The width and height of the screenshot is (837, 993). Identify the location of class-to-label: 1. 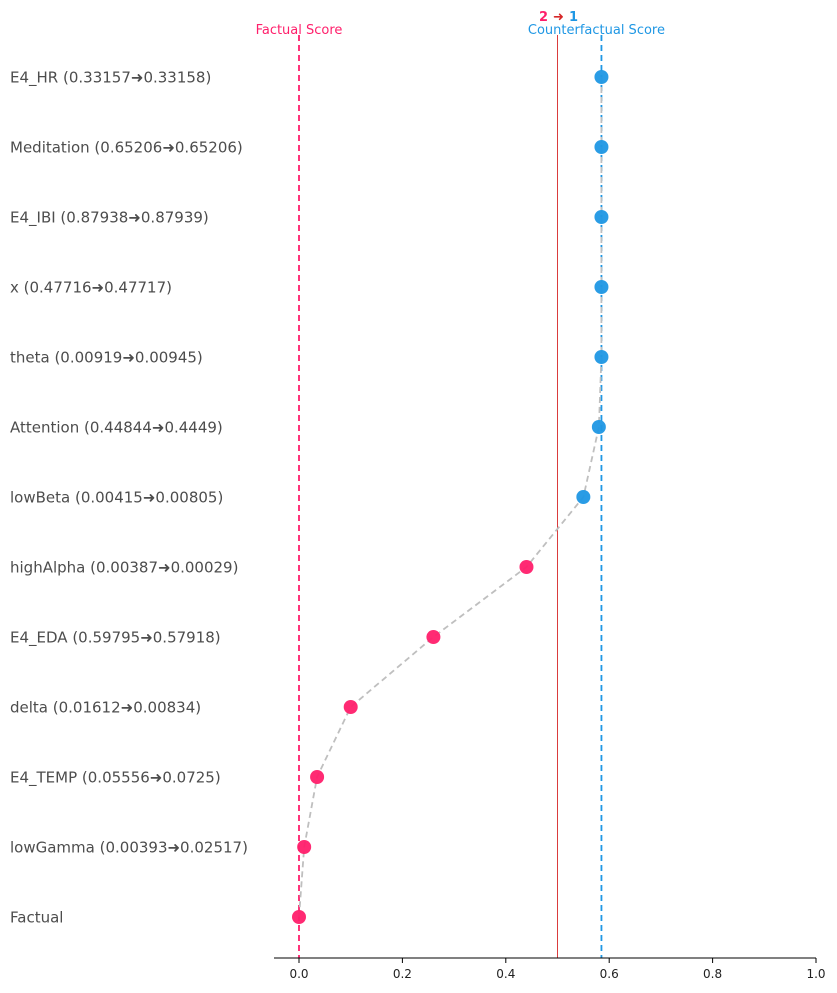
(573, 17).